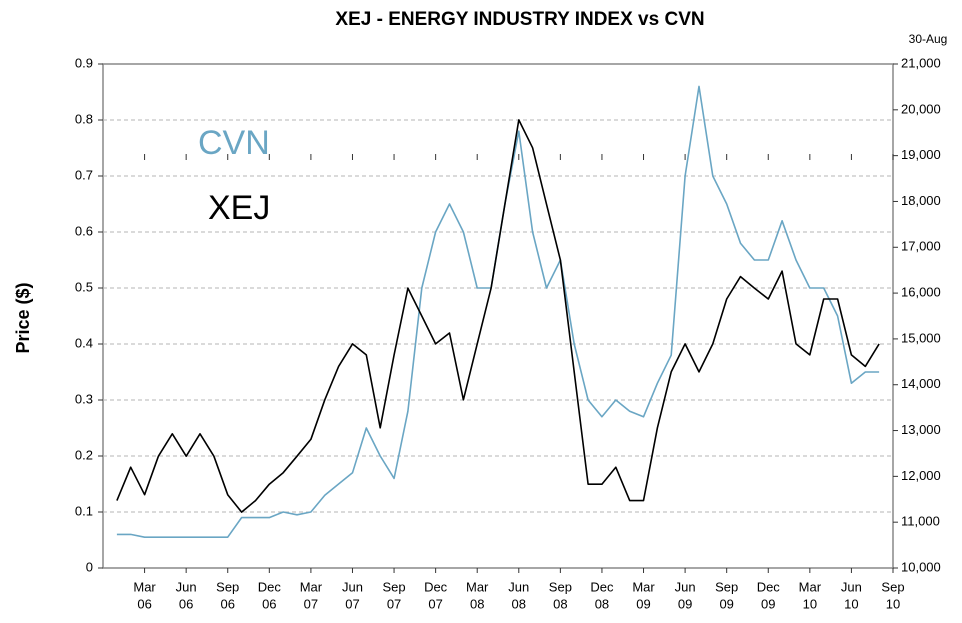  Describe the element at coordinates (921, 383) in the screenshot. I see `y2-tick-label: 14,000` at that location.